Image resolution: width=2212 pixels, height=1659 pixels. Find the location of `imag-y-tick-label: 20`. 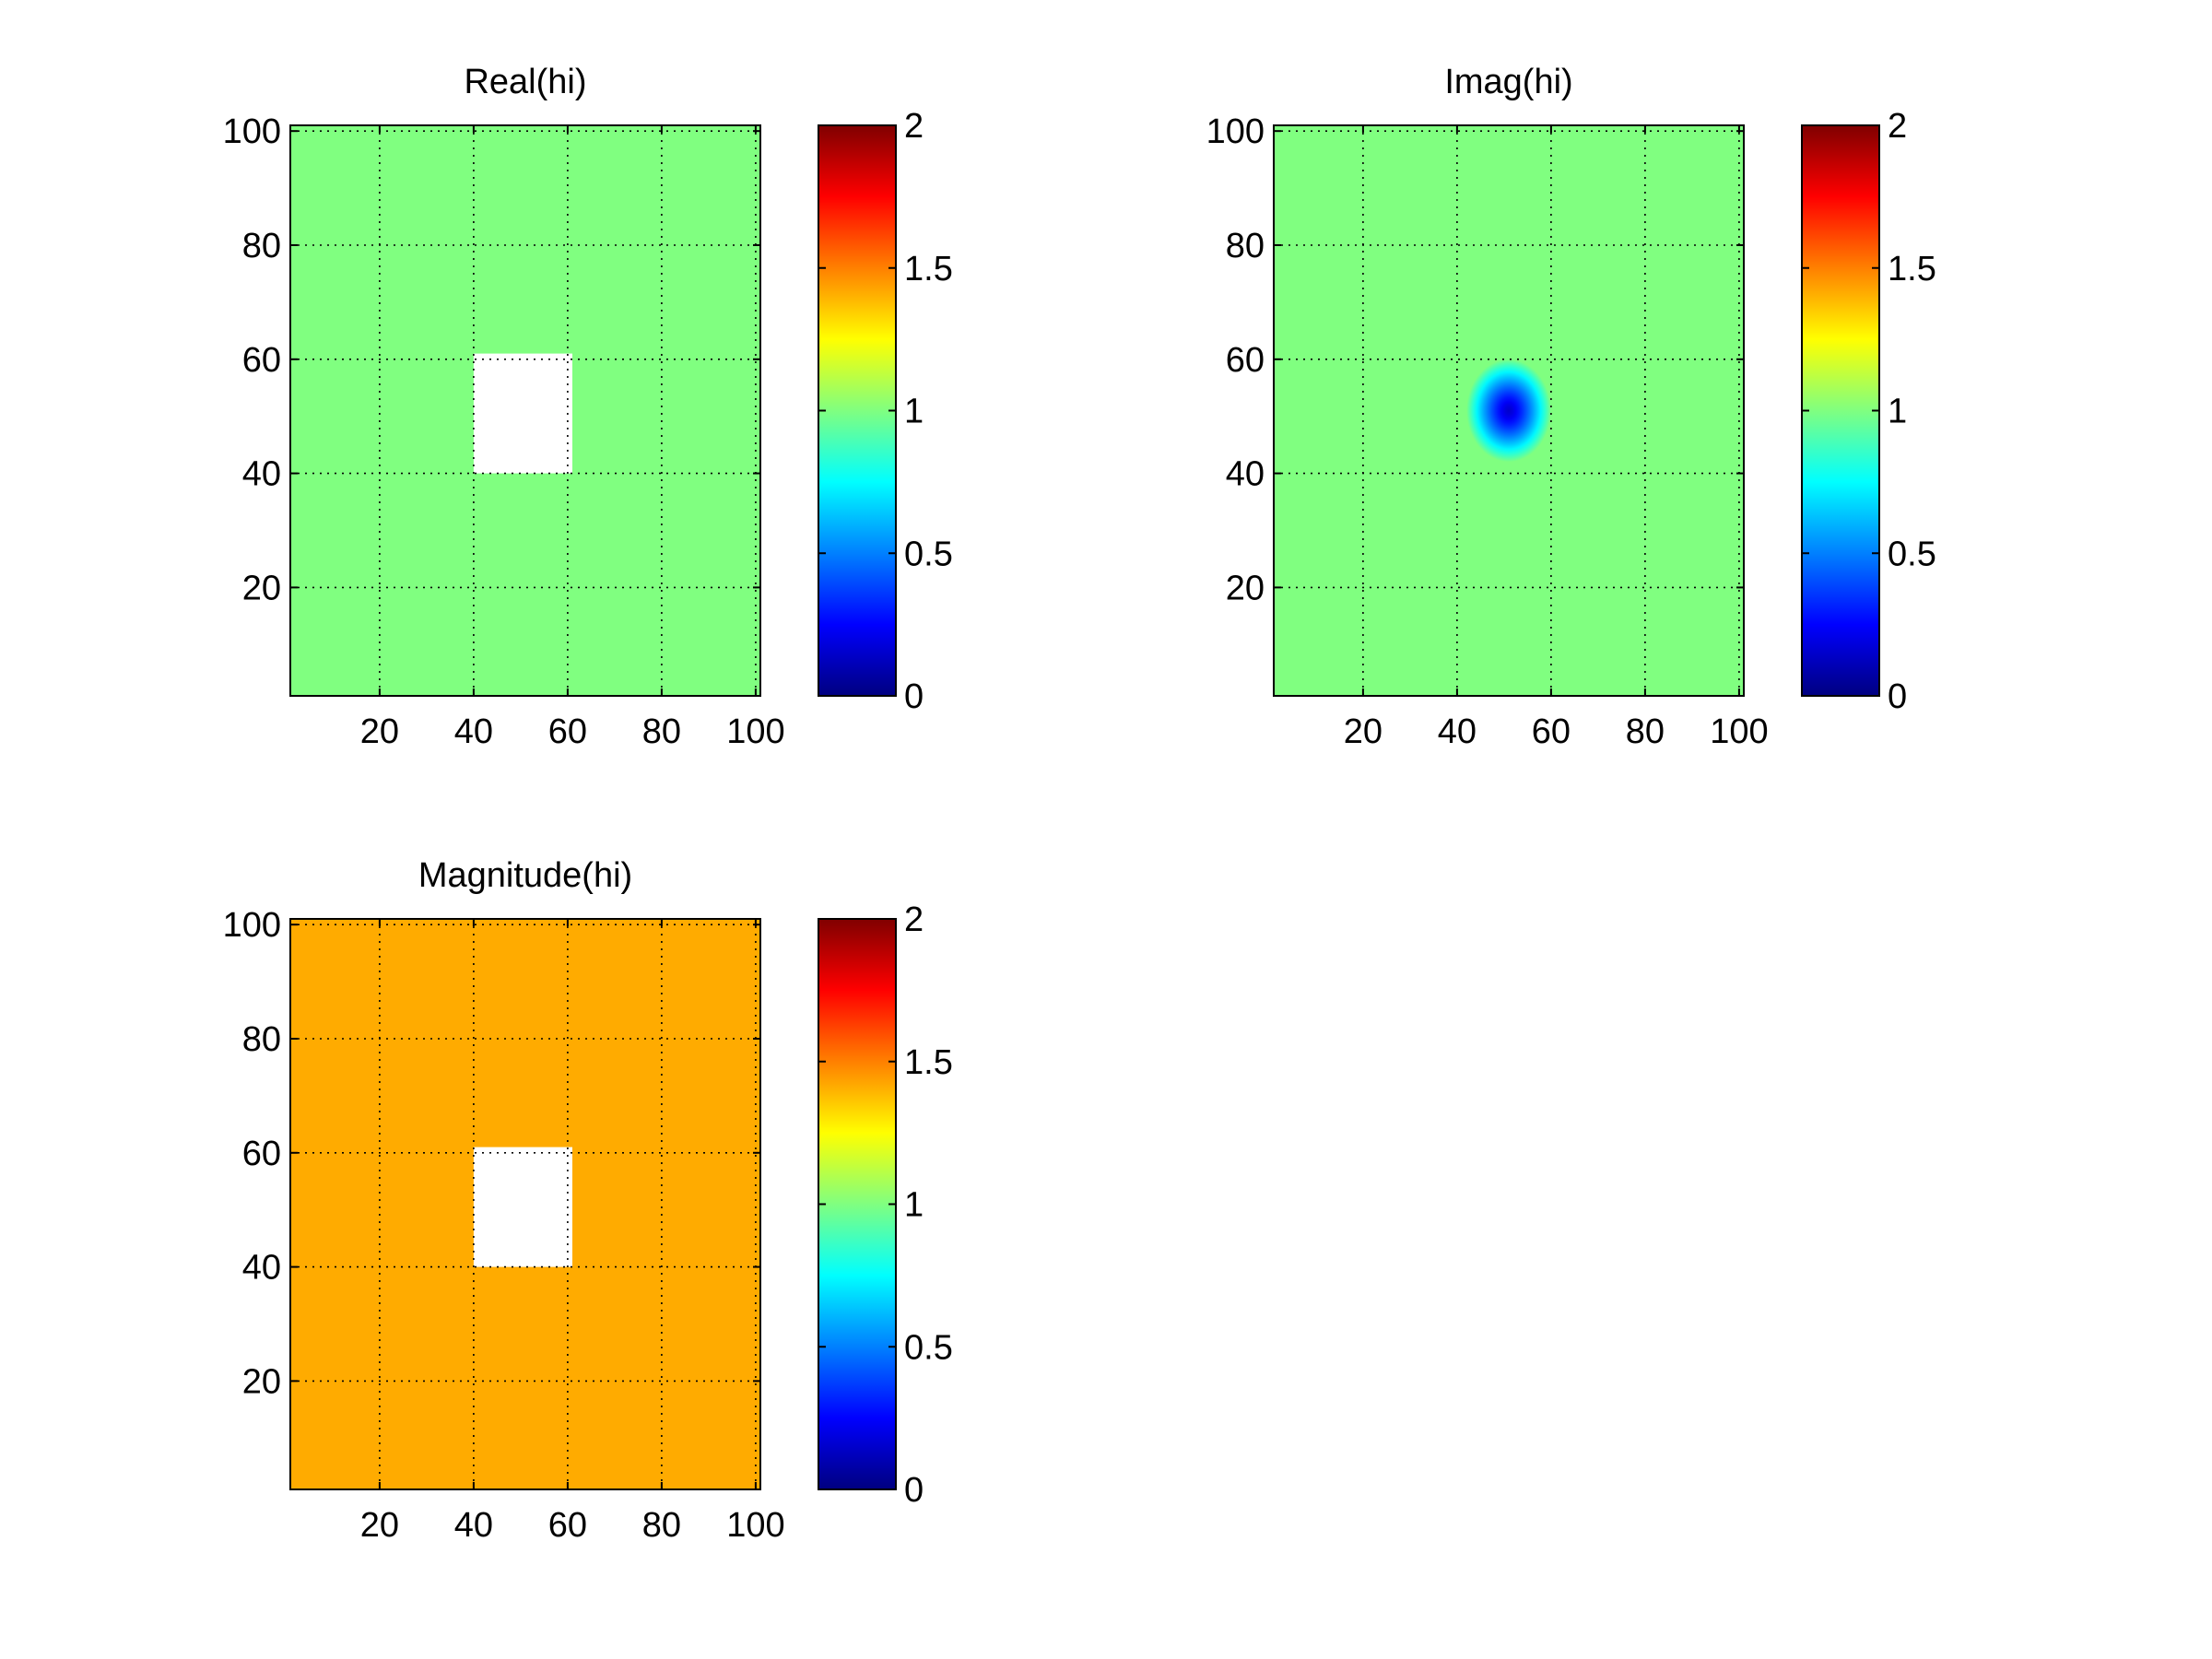

imag-y-tick-label: 20 is located at coordinates (1245, 588).